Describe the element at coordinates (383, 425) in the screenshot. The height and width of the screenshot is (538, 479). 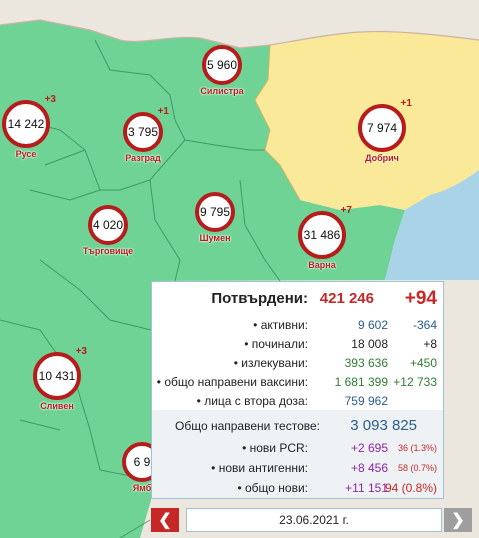
I see `tests-value: 3 093 825` at that location.